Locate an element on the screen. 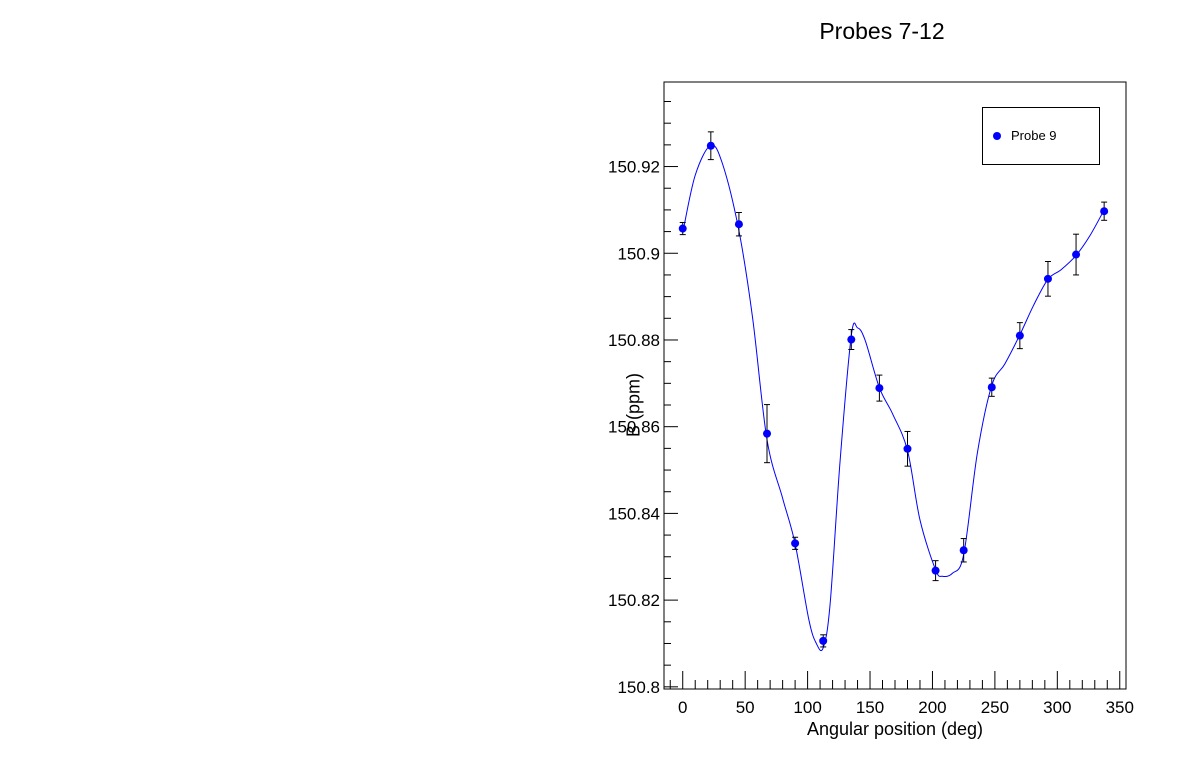  x-tick-label: 200 is located at coordinates (932, 707).